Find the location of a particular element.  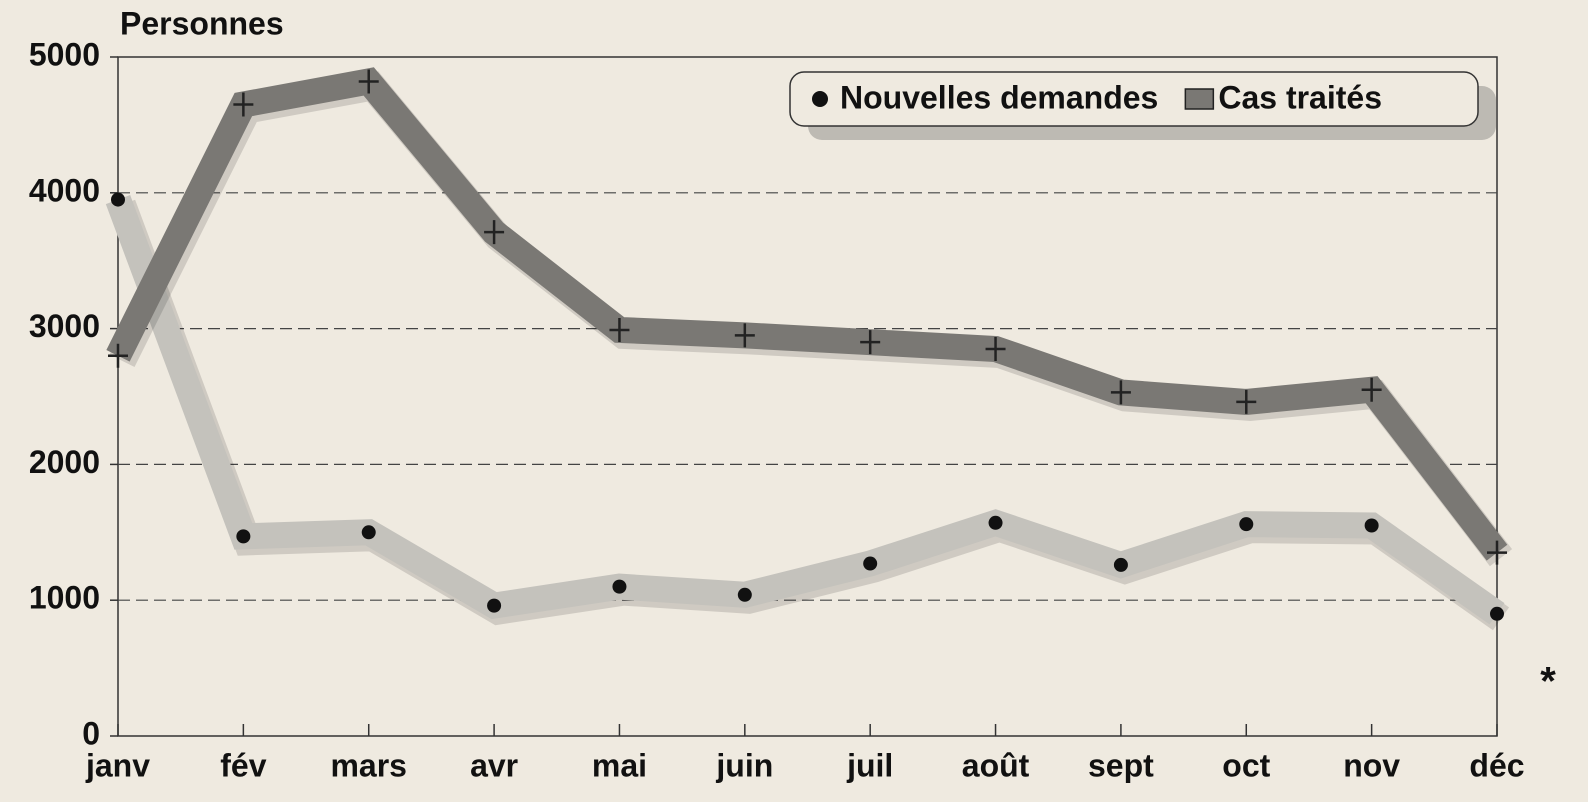

x-tick-label: janv is located at coordinates (117, 765).